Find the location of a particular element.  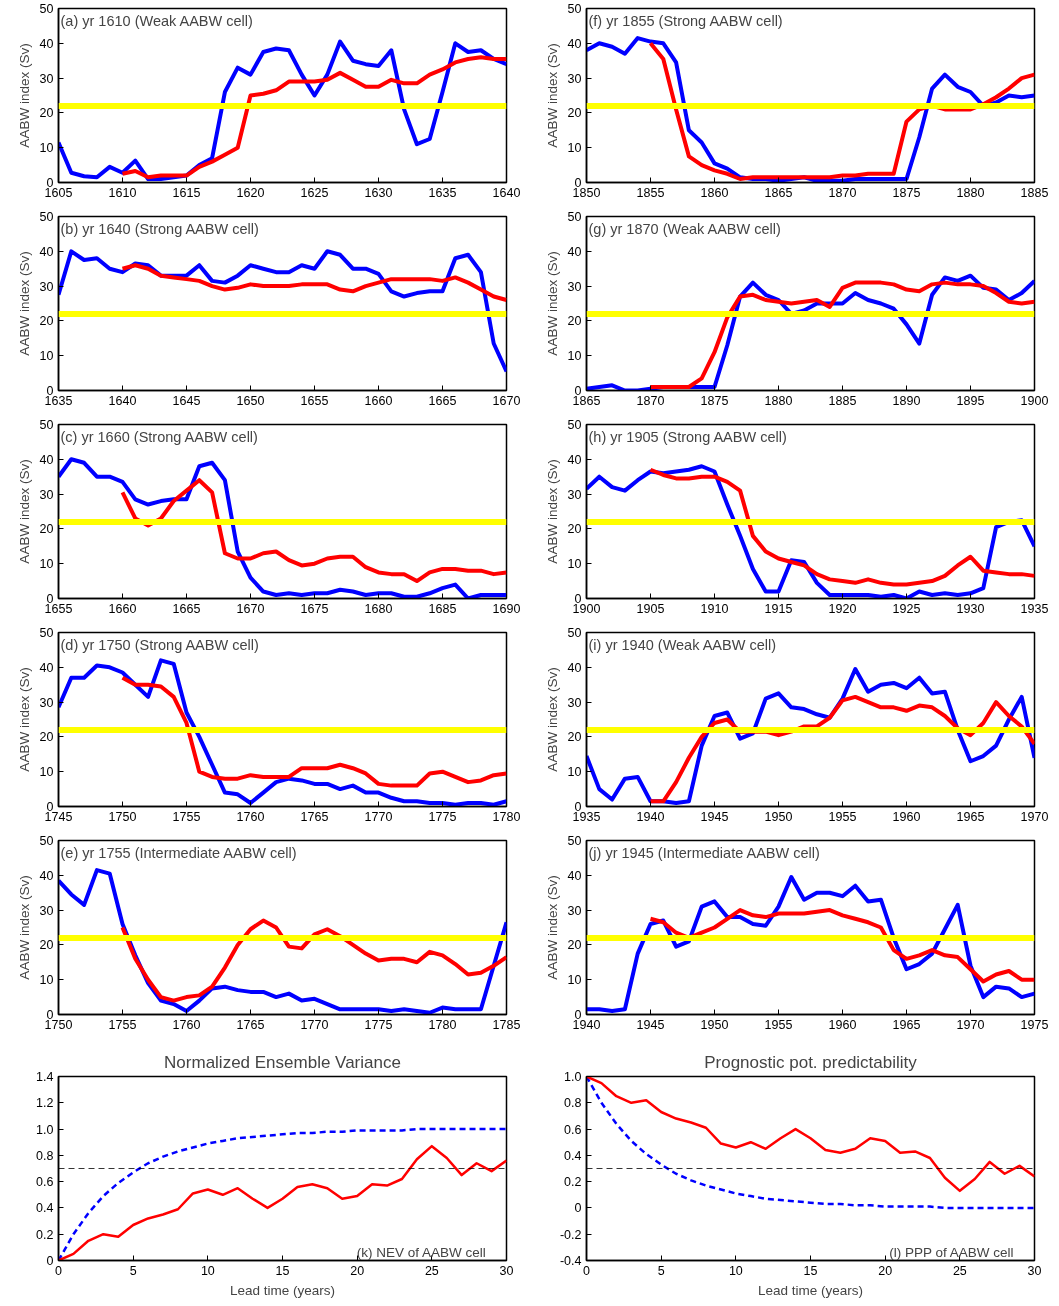

chart-title: (h) yr 1905 (Strong AABW cell) is located at coordinates (687, 436).